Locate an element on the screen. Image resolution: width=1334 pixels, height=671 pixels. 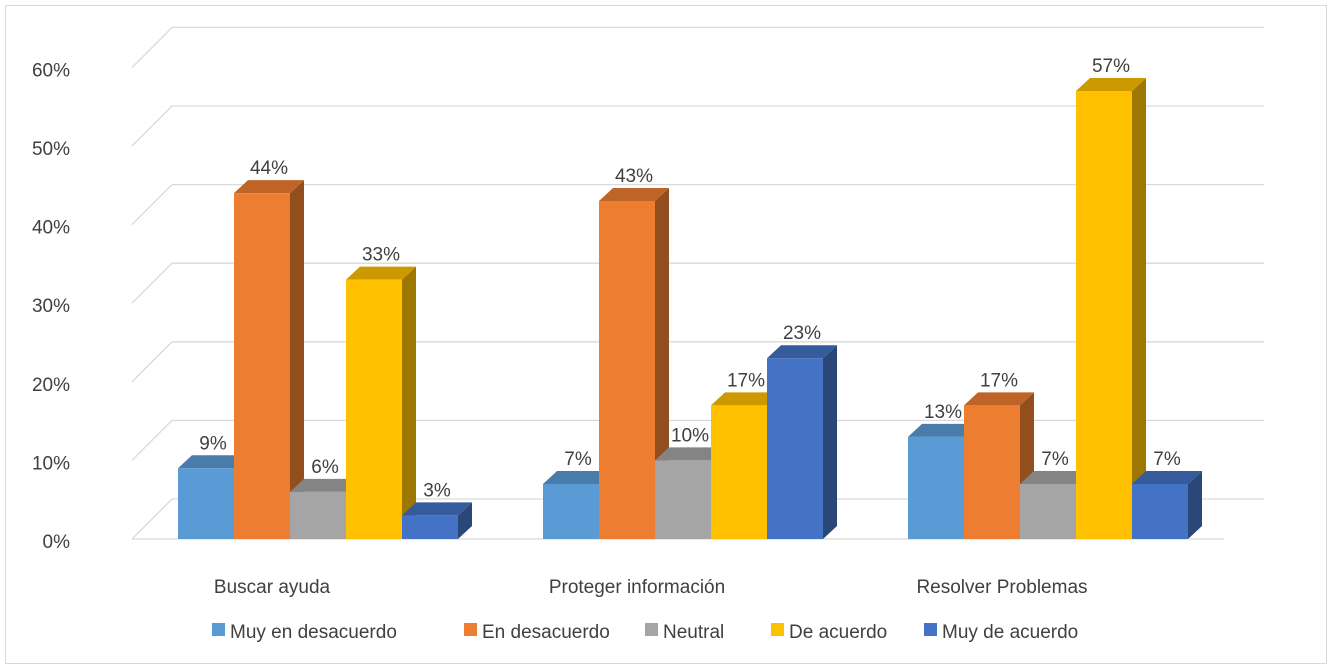
legend-label: En desacuerdo is located at coordinates (546, 632).